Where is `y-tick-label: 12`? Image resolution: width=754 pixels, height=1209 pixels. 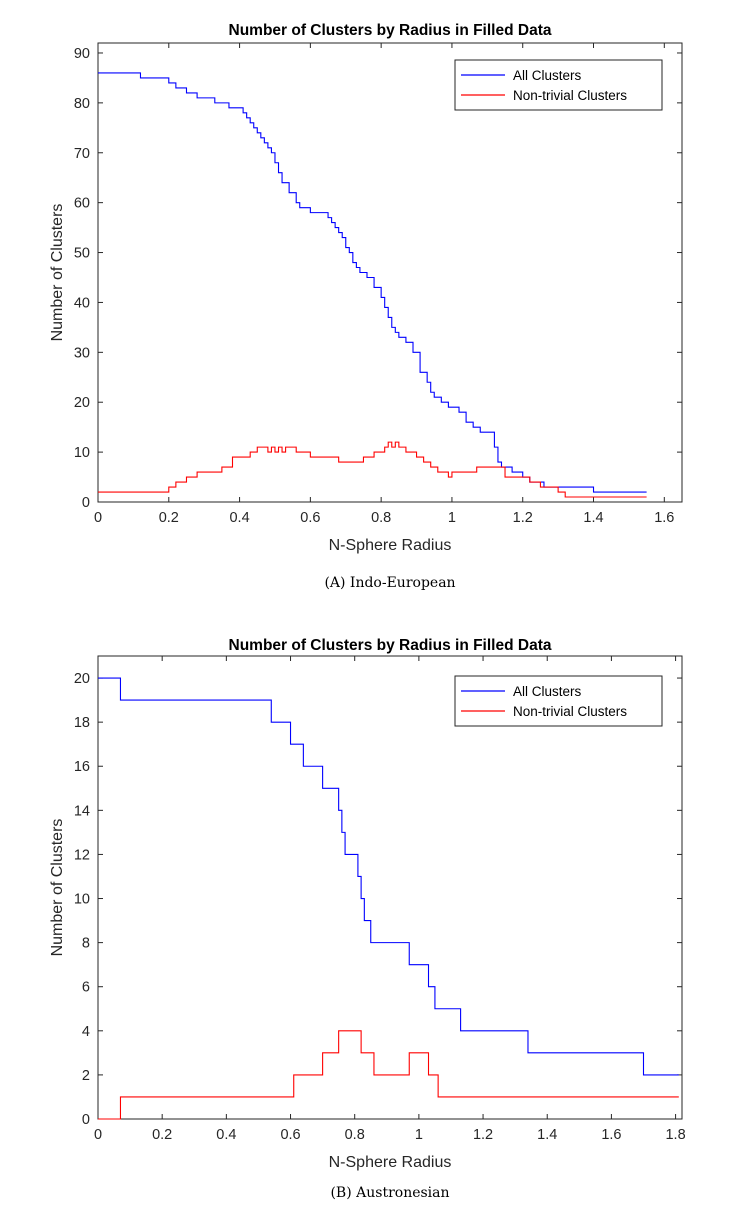
y-tick-label: 12 is located at coordinates (82, 855).